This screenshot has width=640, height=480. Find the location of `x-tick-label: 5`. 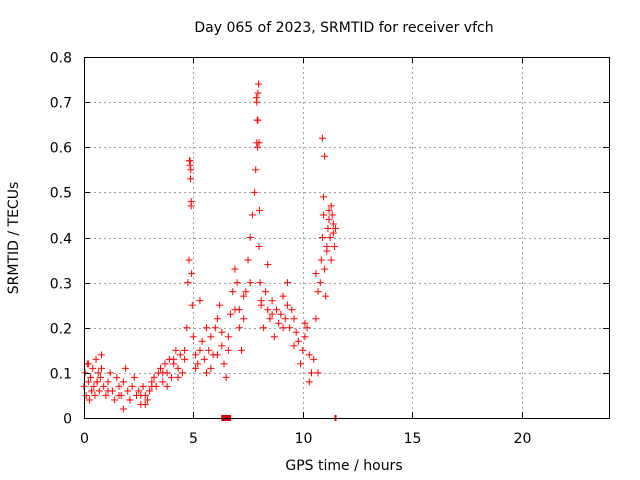

x-tick-label: 5 is located at coordinates (193, 439).